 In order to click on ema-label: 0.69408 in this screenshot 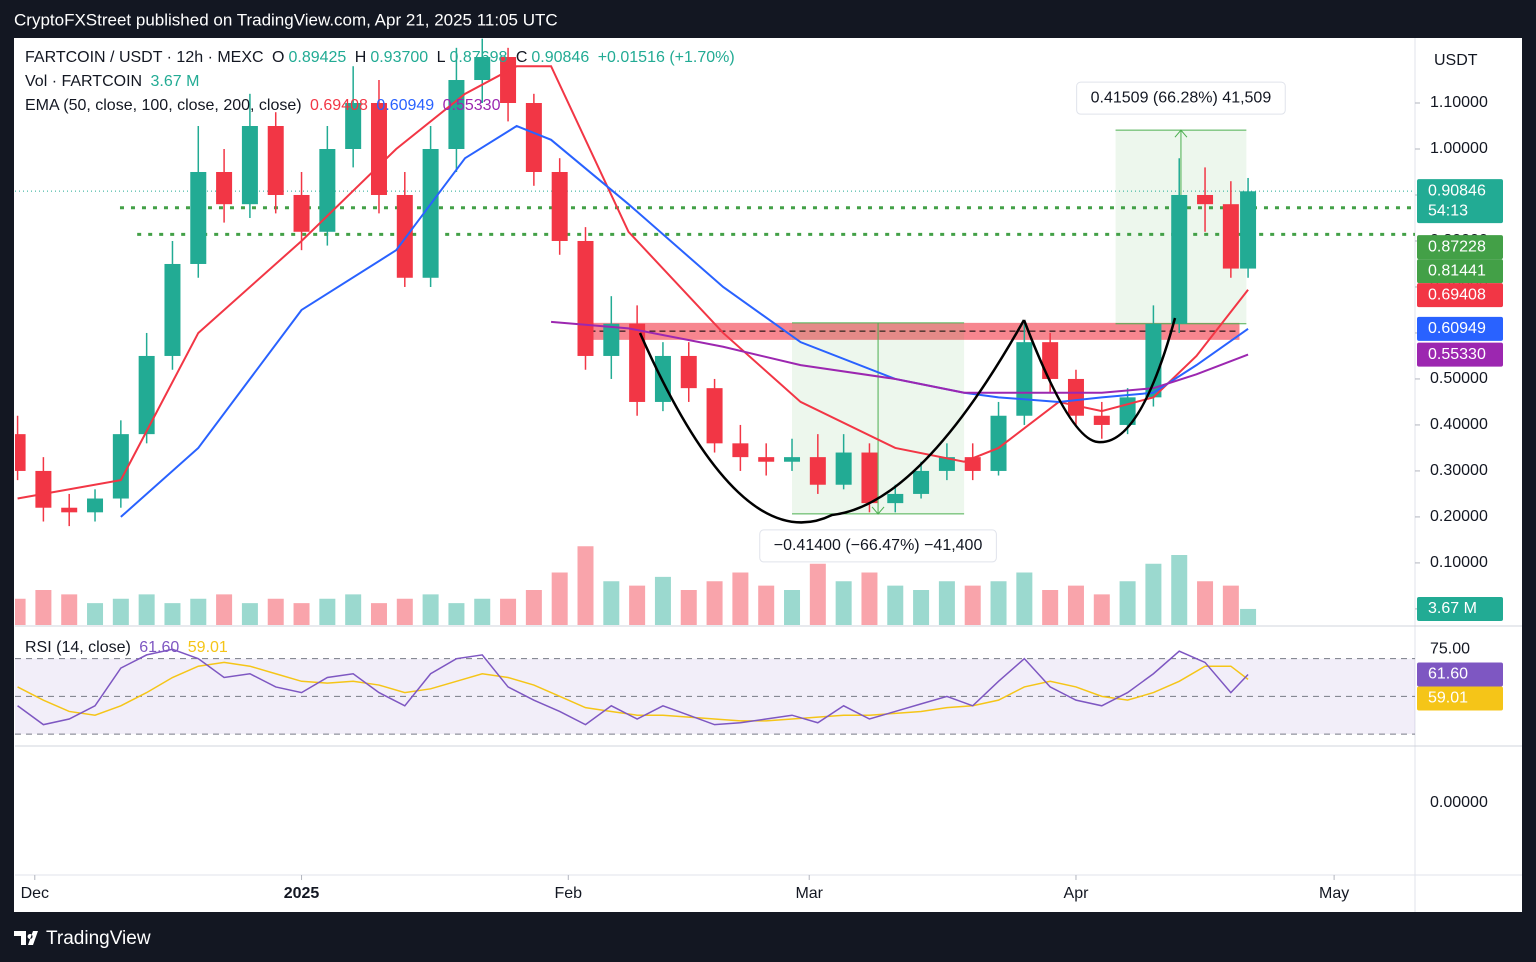, I will do `click(1457, 294)`.